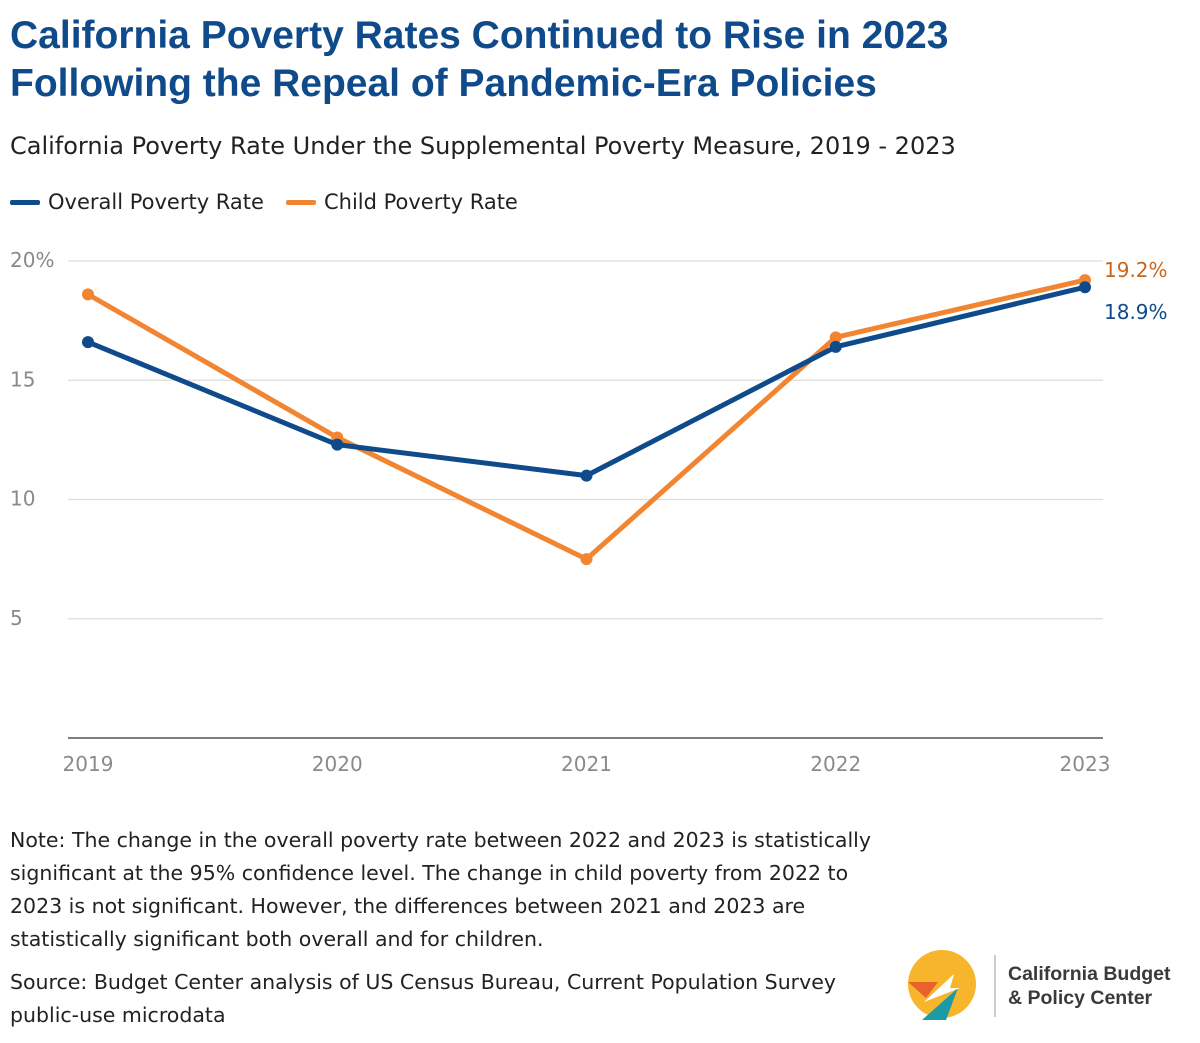 The image size is (1200, 1043). What do you see at coordinates (300, 202) in the screenshot?
I see `legend-swatch-child` at bounding box center [300, 202].